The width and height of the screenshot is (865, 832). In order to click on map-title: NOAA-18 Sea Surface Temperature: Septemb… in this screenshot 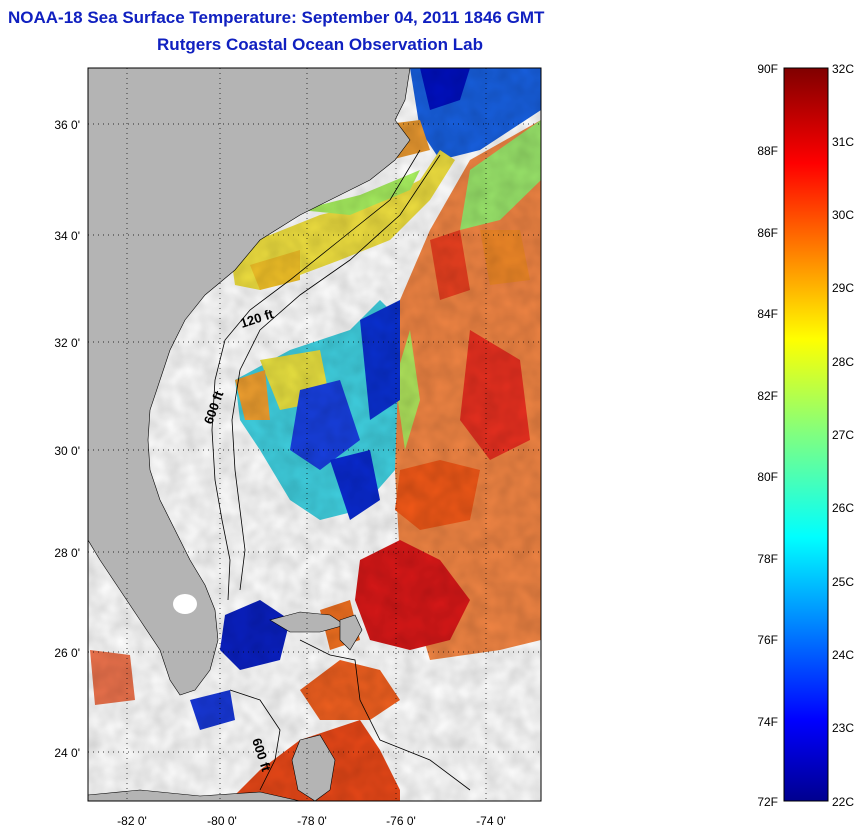, I will do `click(276, 17)`.